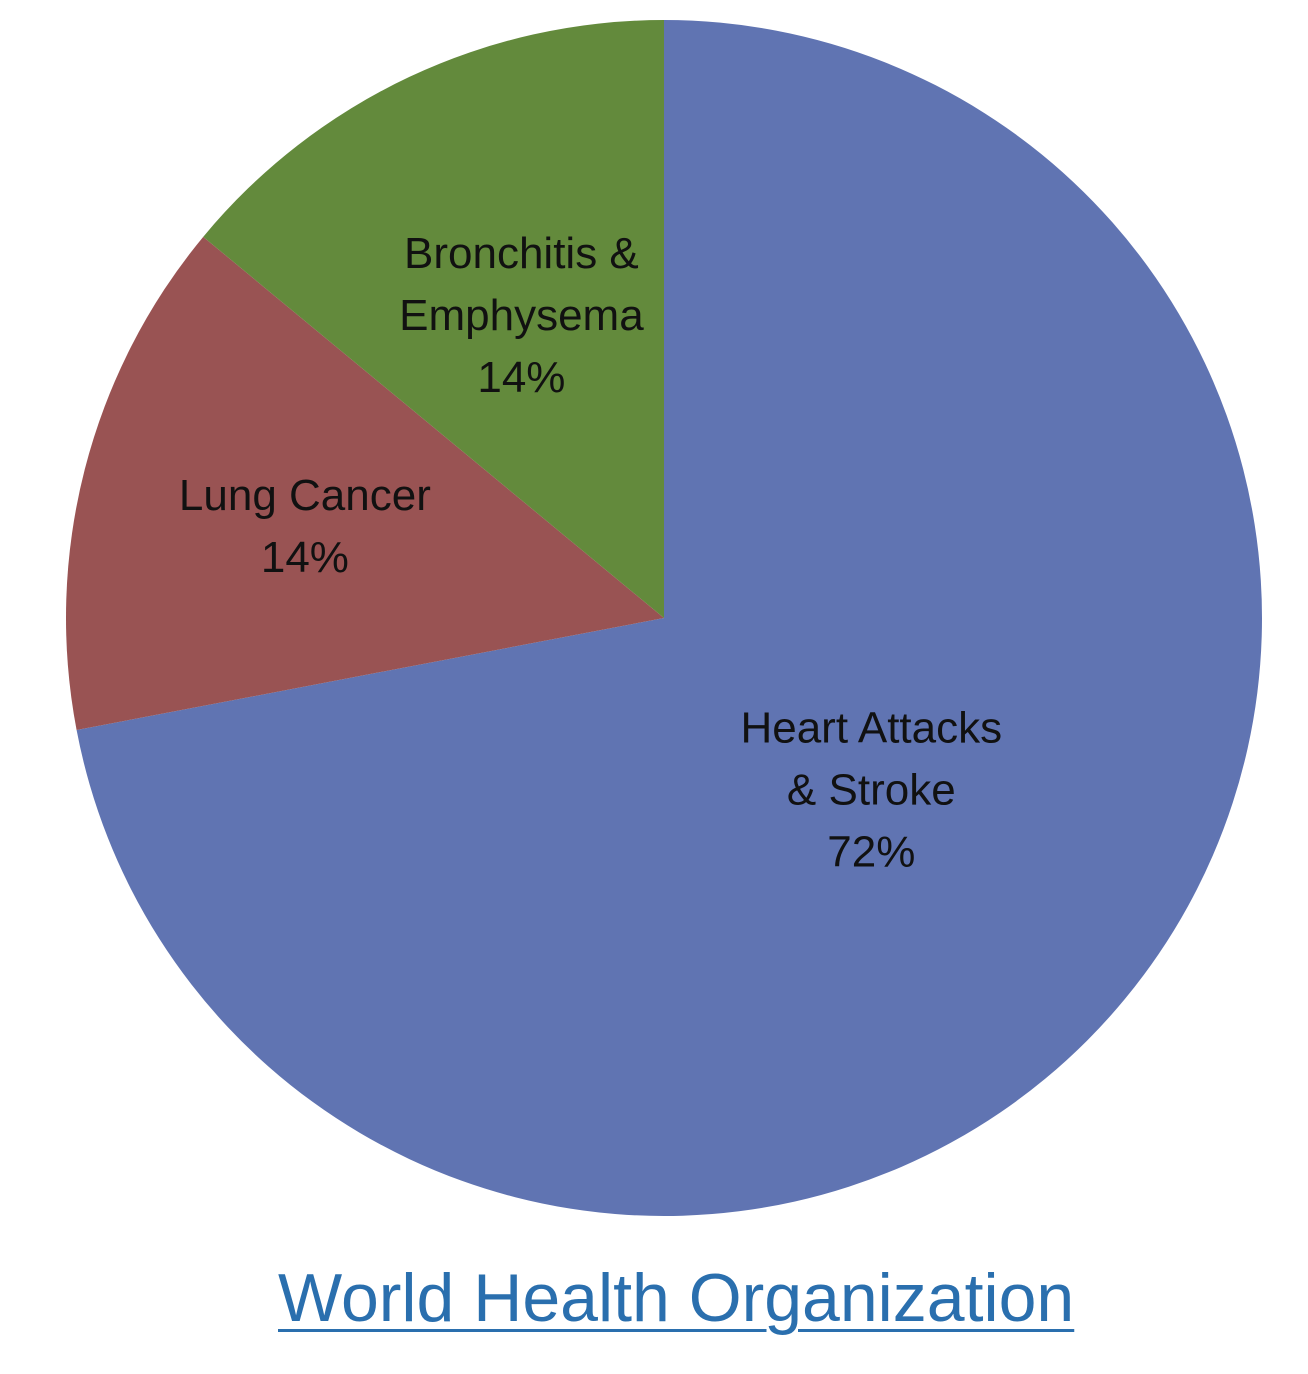 Image resolution: width=1308 pixels, height=1374 pixels. I want to click on data-label-line: Heart Attacks, so click(871, 728).